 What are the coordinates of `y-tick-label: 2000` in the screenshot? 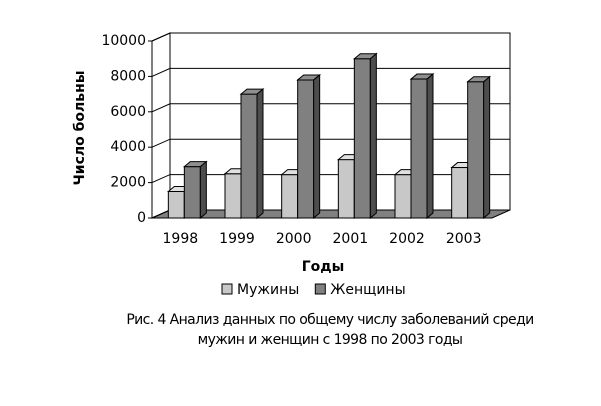 It's located at (128, 183).